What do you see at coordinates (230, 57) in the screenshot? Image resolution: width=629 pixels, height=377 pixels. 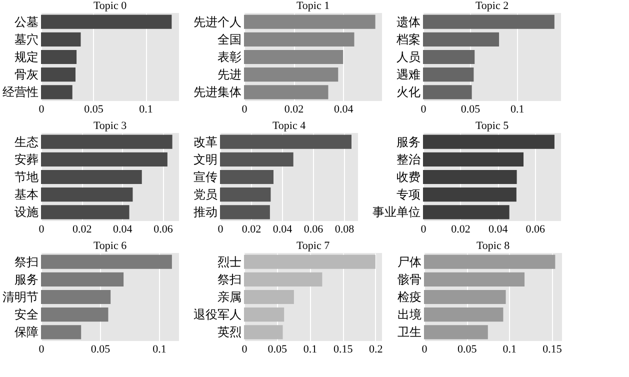 I see `y-tick-label: 表彰` at bounding box center [230, 57].